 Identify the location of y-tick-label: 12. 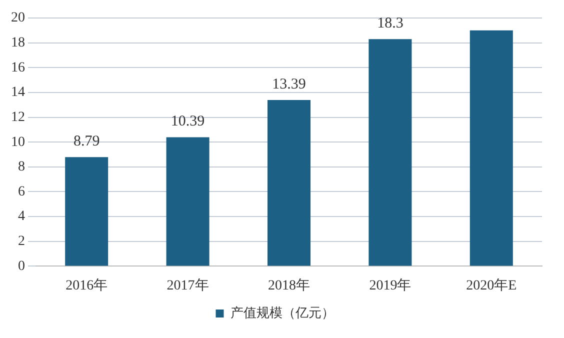
(18, 117).